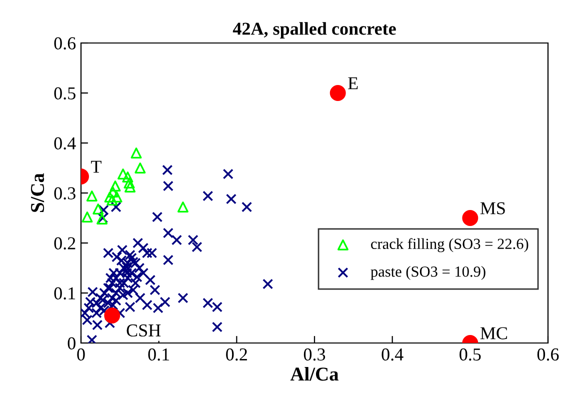 This screenshot has height=407, width=563. What do you see at coordinates (65, 93) in the screenshot?
I see `y-tick-label: 0.5` at bounding box center [65, 93].